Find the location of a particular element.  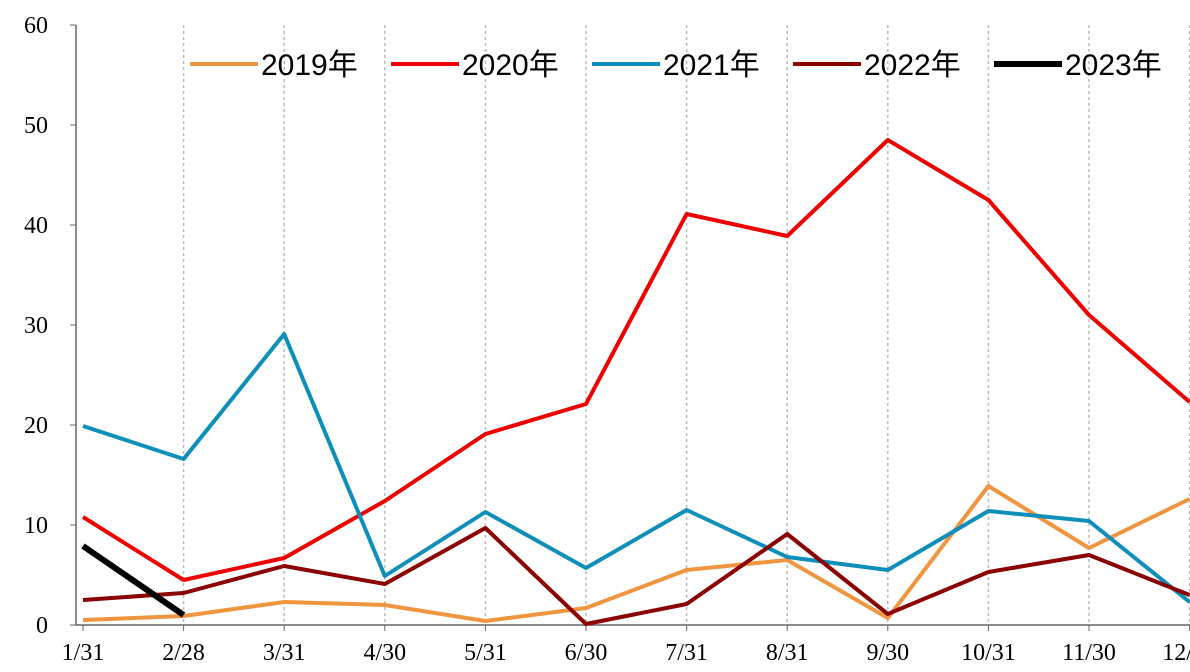

x-tick-label: 12/31 is located at coordinates (1176, 653).